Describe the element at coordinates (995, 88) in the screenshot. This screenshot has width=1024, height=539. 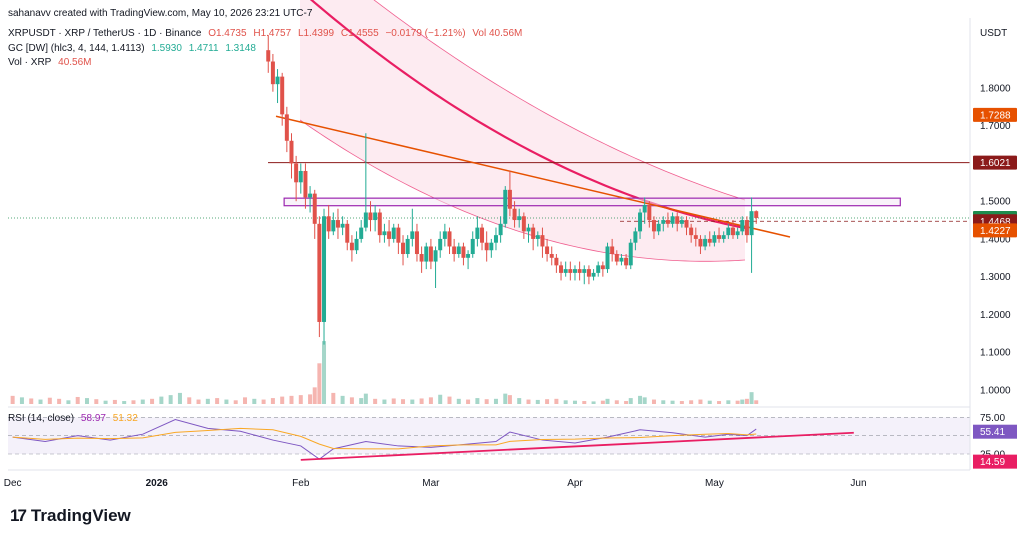
I see `price-tick-label: 1.8000` at that location.